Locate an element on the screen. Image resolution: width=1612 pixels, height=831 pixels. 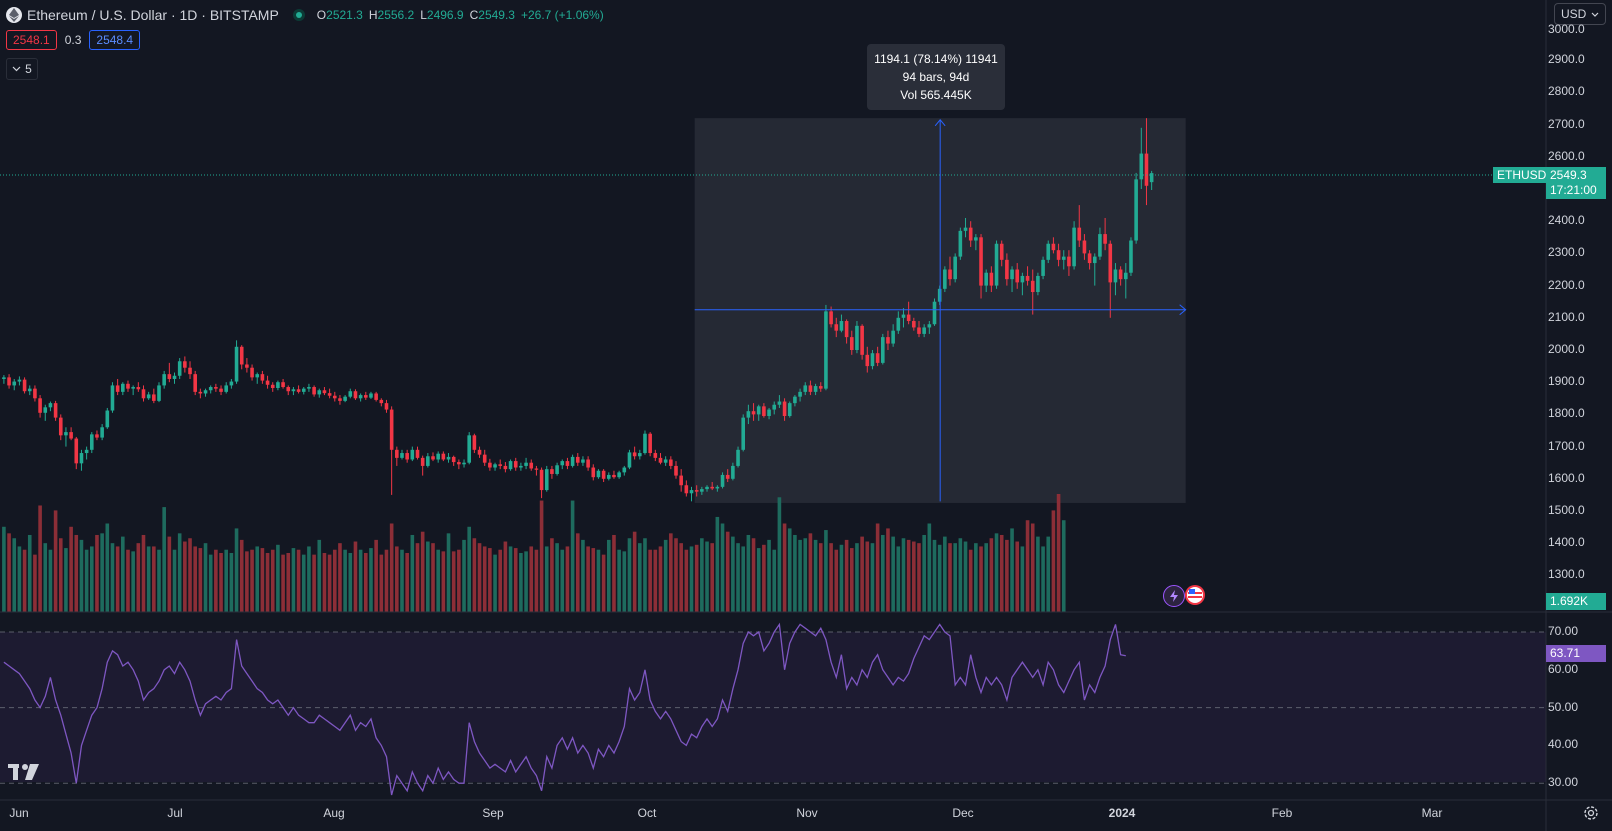
indicators-toggle-button: 5 is located at coordinates (22, 69).